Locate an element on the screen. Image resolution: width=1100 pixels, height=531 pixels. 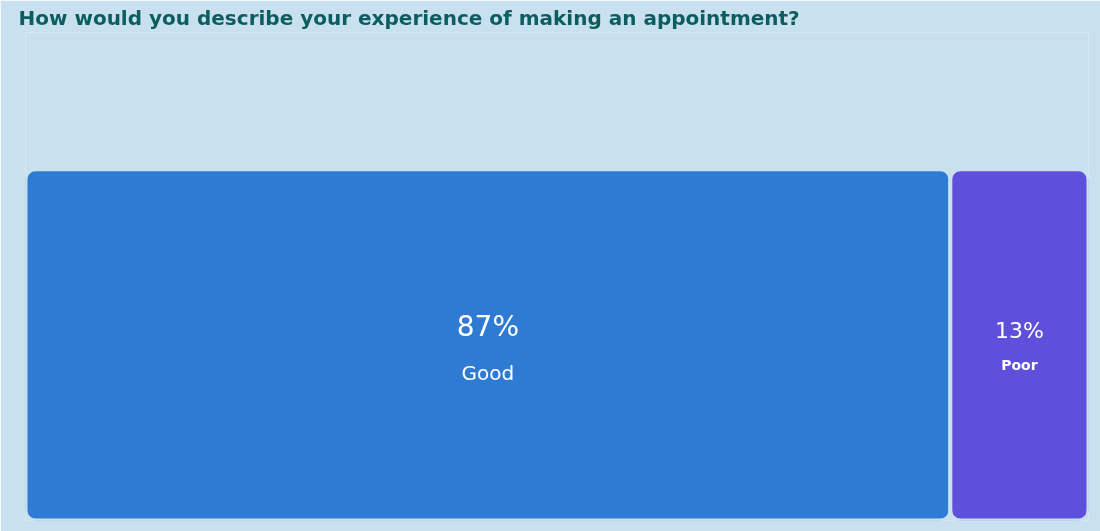
series-label: Good is located at coordinates (488, 372).